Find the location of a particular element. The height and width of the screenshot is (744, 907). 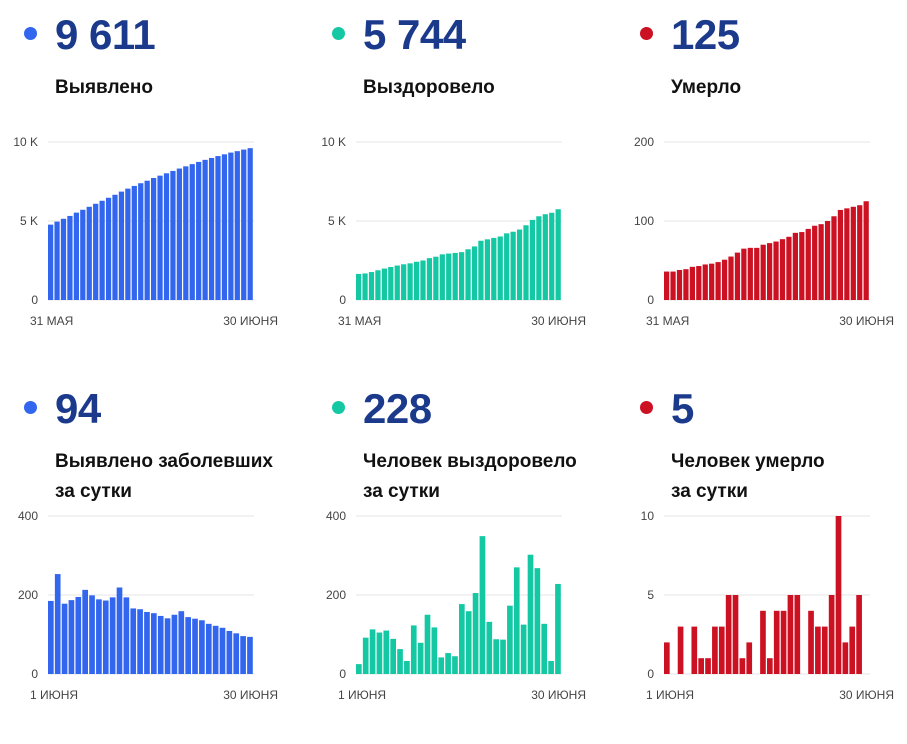

big-number: 9 611 is located at coordinates (105, 34).